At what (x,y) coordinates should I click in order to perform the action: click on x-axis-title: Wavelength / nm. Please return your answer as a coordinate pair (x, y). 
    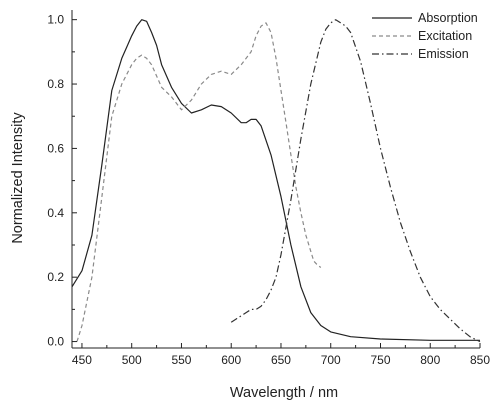
    Looking at the image, I should click on (284, 393).